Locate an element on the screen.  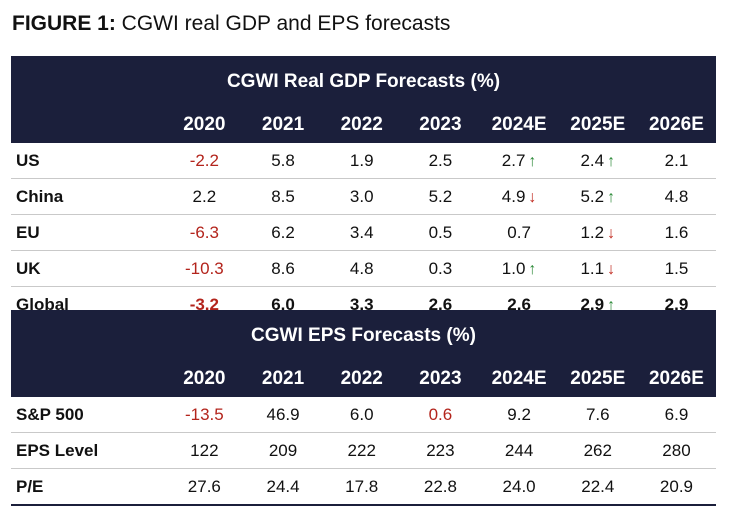
value-cell: 222 is located at coordinates (361, 451).